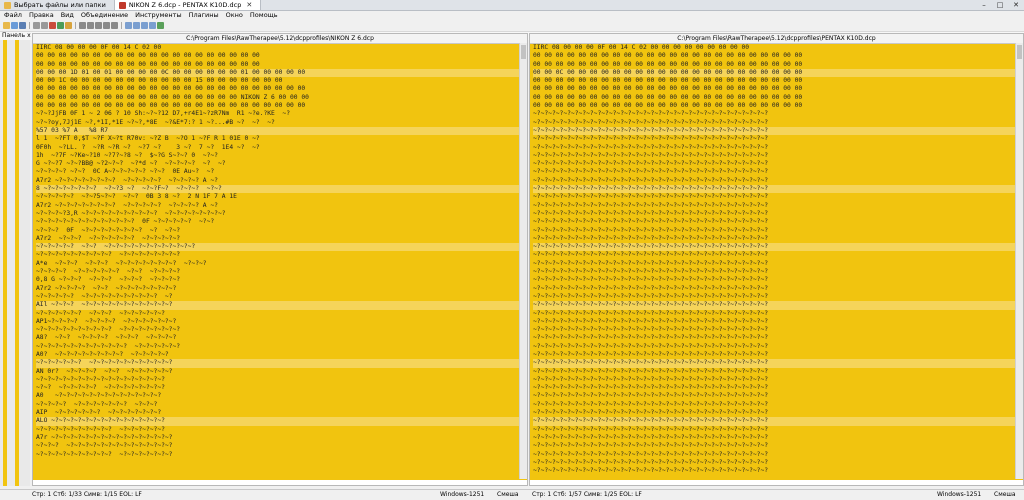 The height and width of the screenshot is (500, 1024). What do you see at coordinates (15, 263) in the screenshot?
I see `location-pane` at bounding box center [15, 263].